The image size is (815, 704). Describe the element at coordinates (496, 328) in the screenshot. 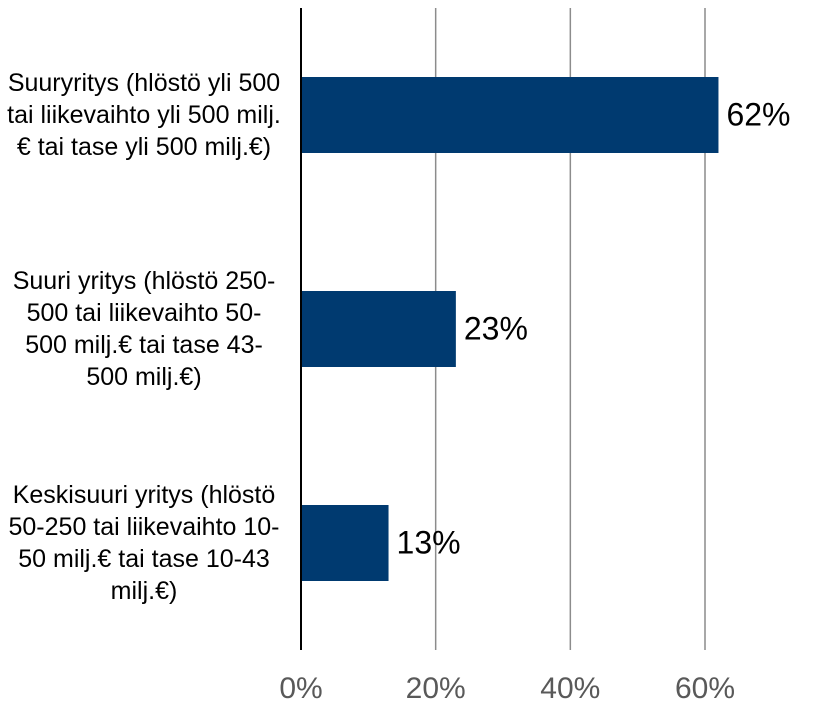

I see `value-label: 23%` at that location.